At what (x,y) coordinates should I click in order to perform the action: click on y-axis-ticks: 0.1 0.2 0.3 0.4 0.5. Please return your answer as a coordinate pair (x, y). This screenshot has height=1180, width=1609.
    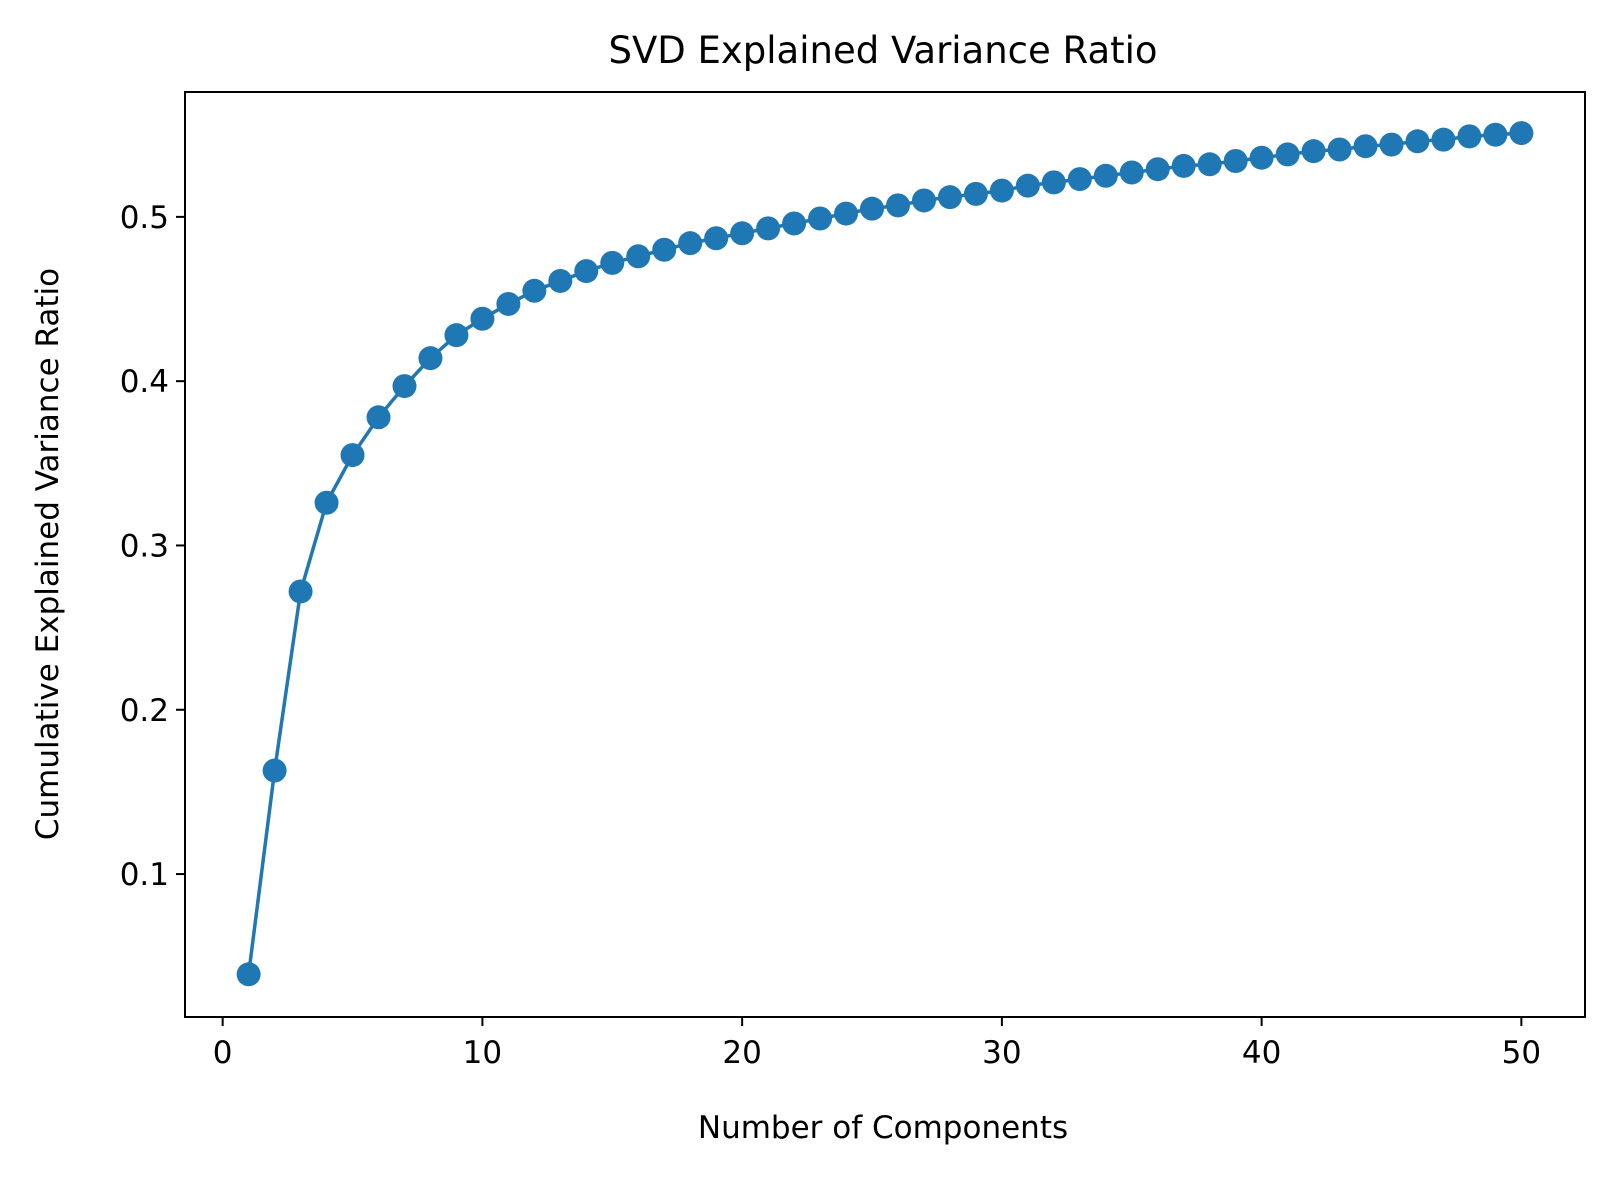
    Looking at the image, I should click on (152, 546).